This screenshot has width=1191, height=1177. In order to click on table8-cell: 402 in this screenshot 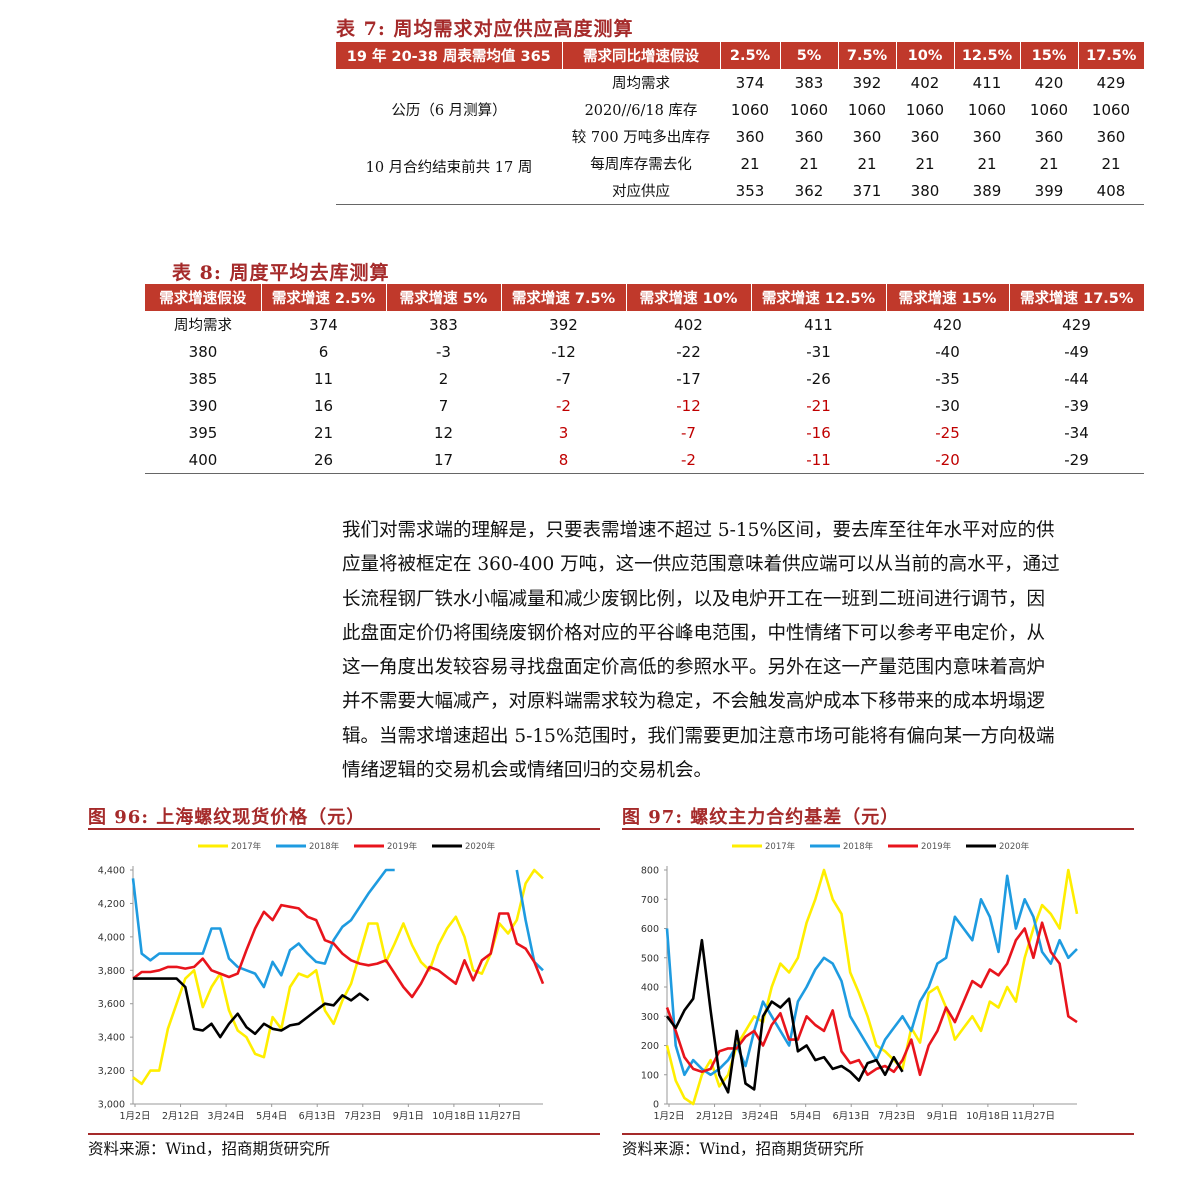, I will do `click(688, 324)`.